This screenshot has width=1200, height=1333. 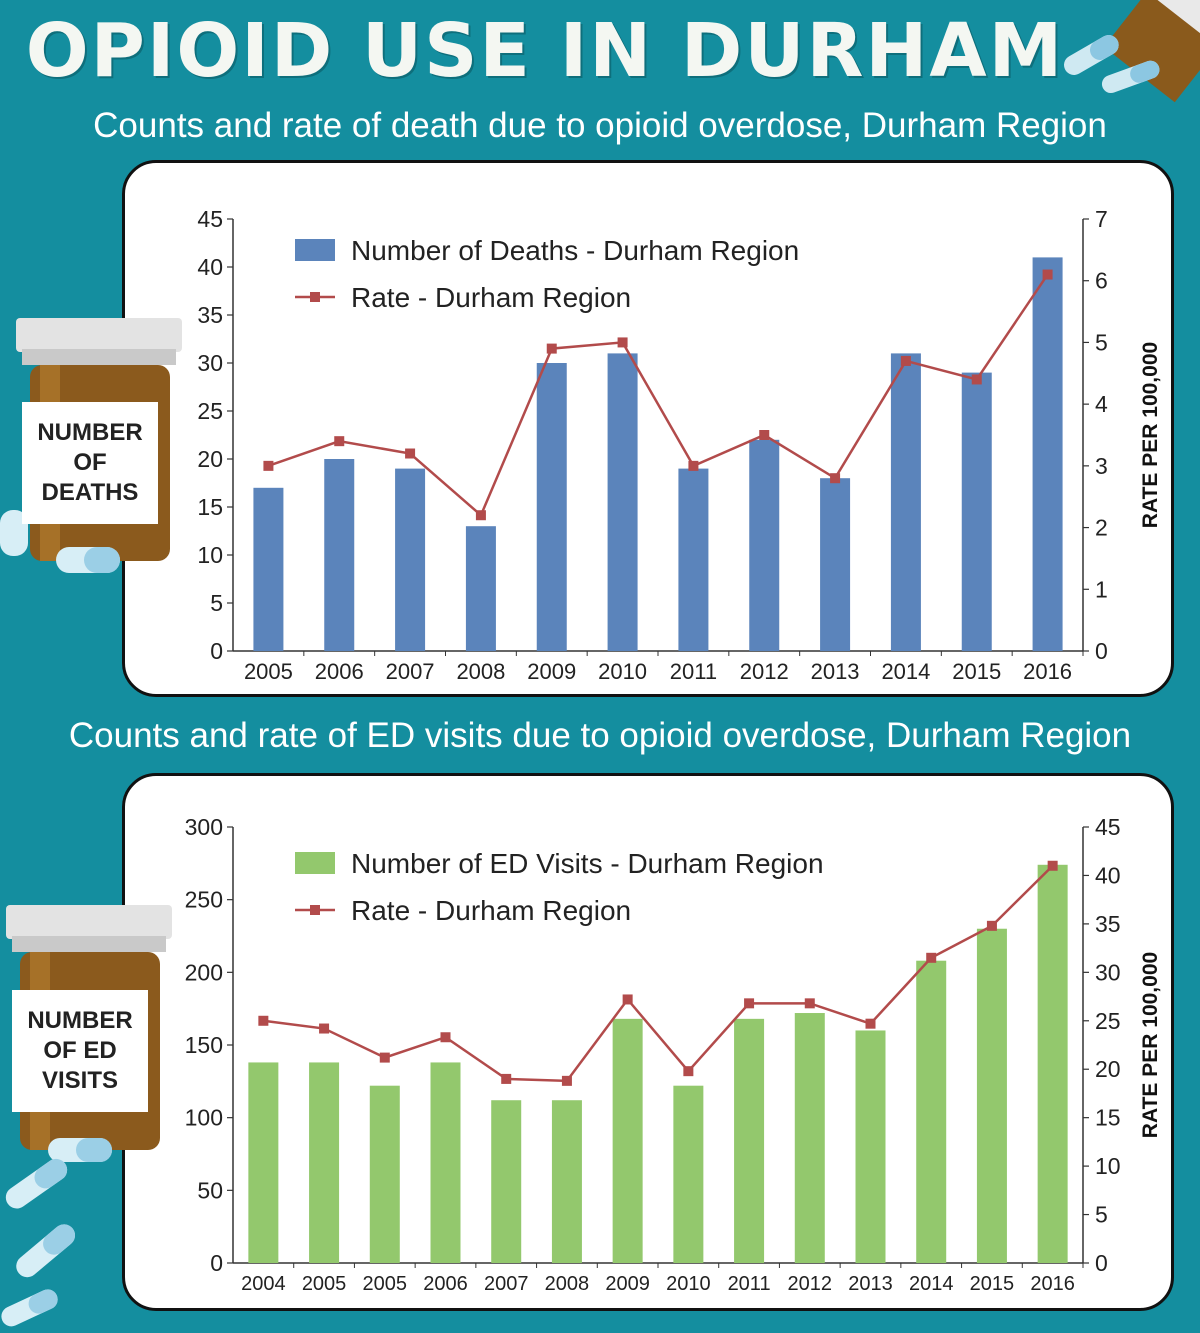 I want to click on y-left-tick-label: 45, so click(x=210, y=219).